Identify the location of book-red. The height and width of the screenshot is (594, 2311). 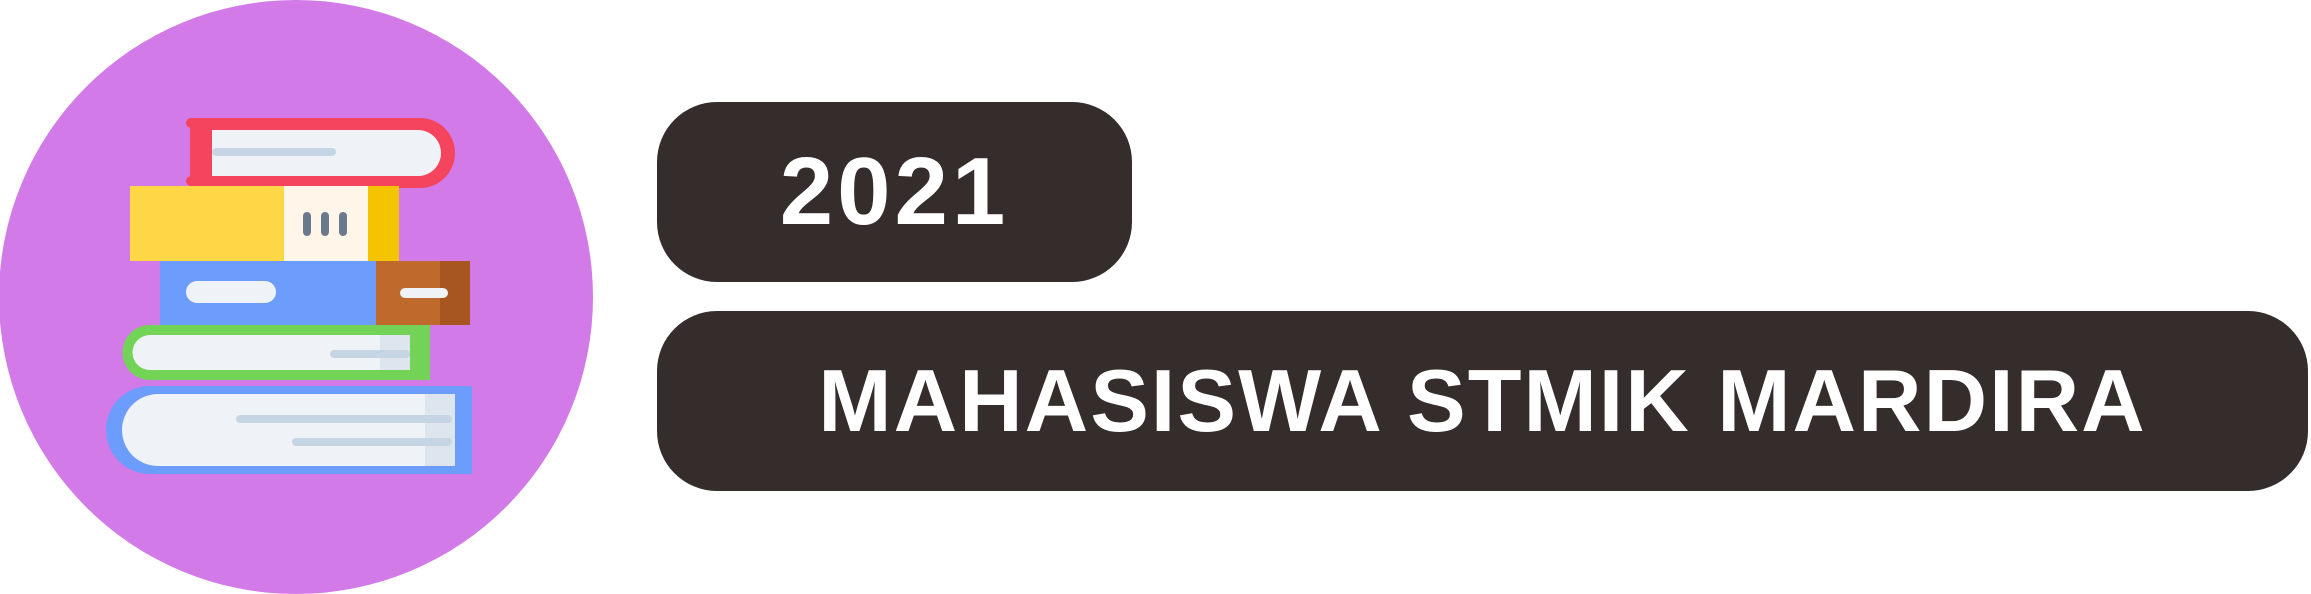
(320, 153).